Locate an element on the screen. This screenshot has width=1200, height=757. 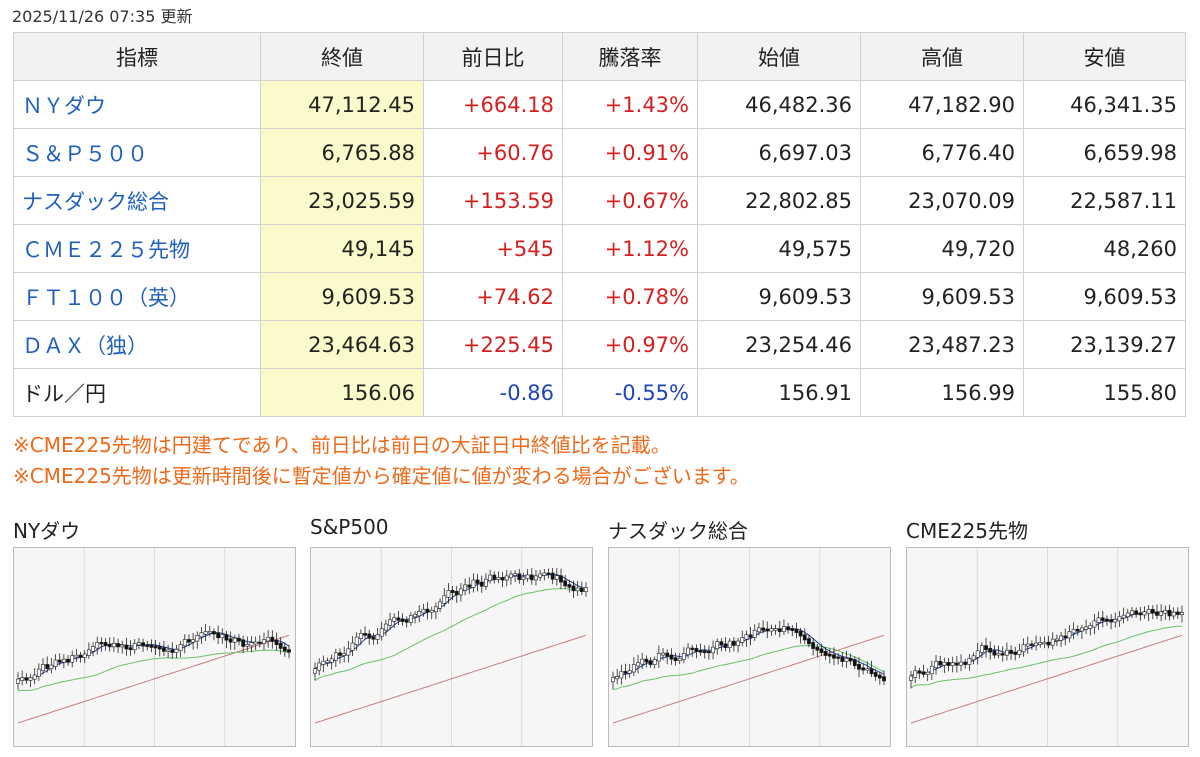
cell-change-pct: +0.97% is located at coordinates (630, 344).